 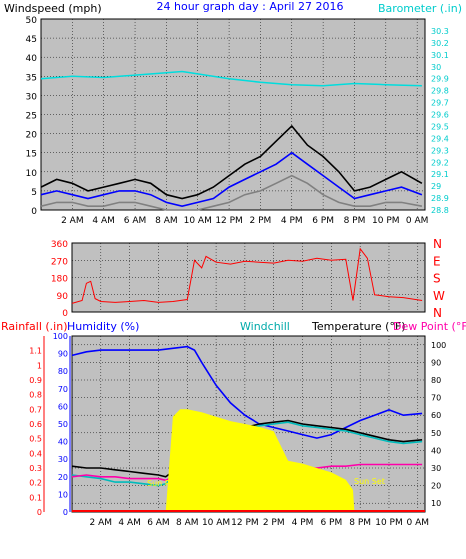 What do you see at coordinates (355, 221) in the screenshot?
I see `wind-x-tick-label: 8 PM` at bounding box center [355, 221].